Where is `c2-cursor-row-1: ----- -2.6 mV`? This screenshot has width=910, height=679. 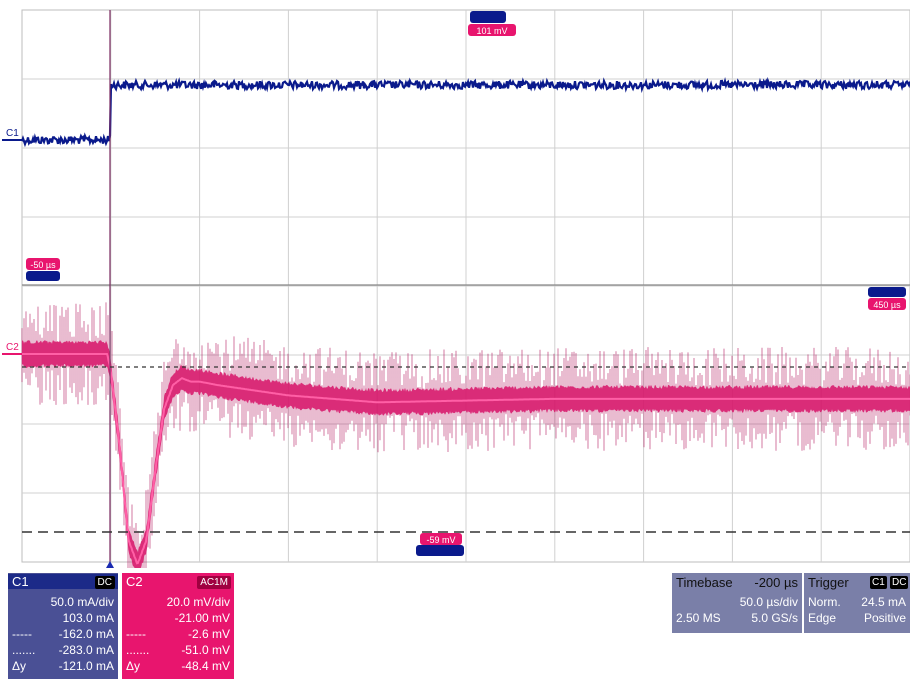
c2-cursor-row-1: ----- -2.6 mV is located at coordinates (178, 634).